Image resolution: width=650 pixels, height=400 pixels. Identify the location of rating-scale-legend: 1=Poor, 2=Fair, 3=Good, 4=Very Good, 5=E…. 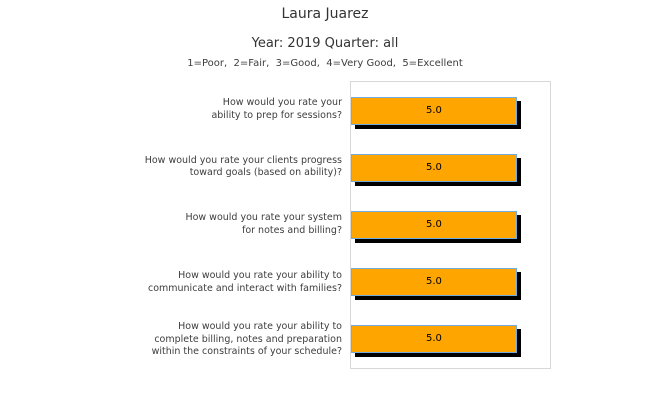
(325, 63).